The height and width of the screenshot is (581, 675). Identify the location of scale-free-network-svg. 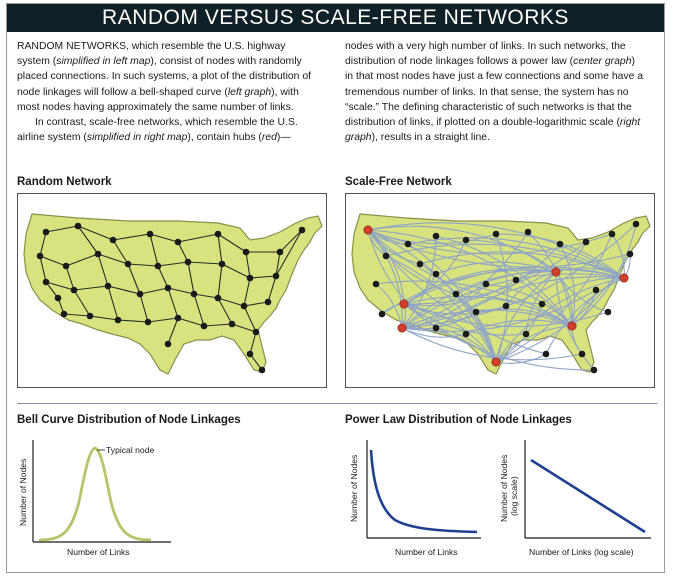
(501, 294).